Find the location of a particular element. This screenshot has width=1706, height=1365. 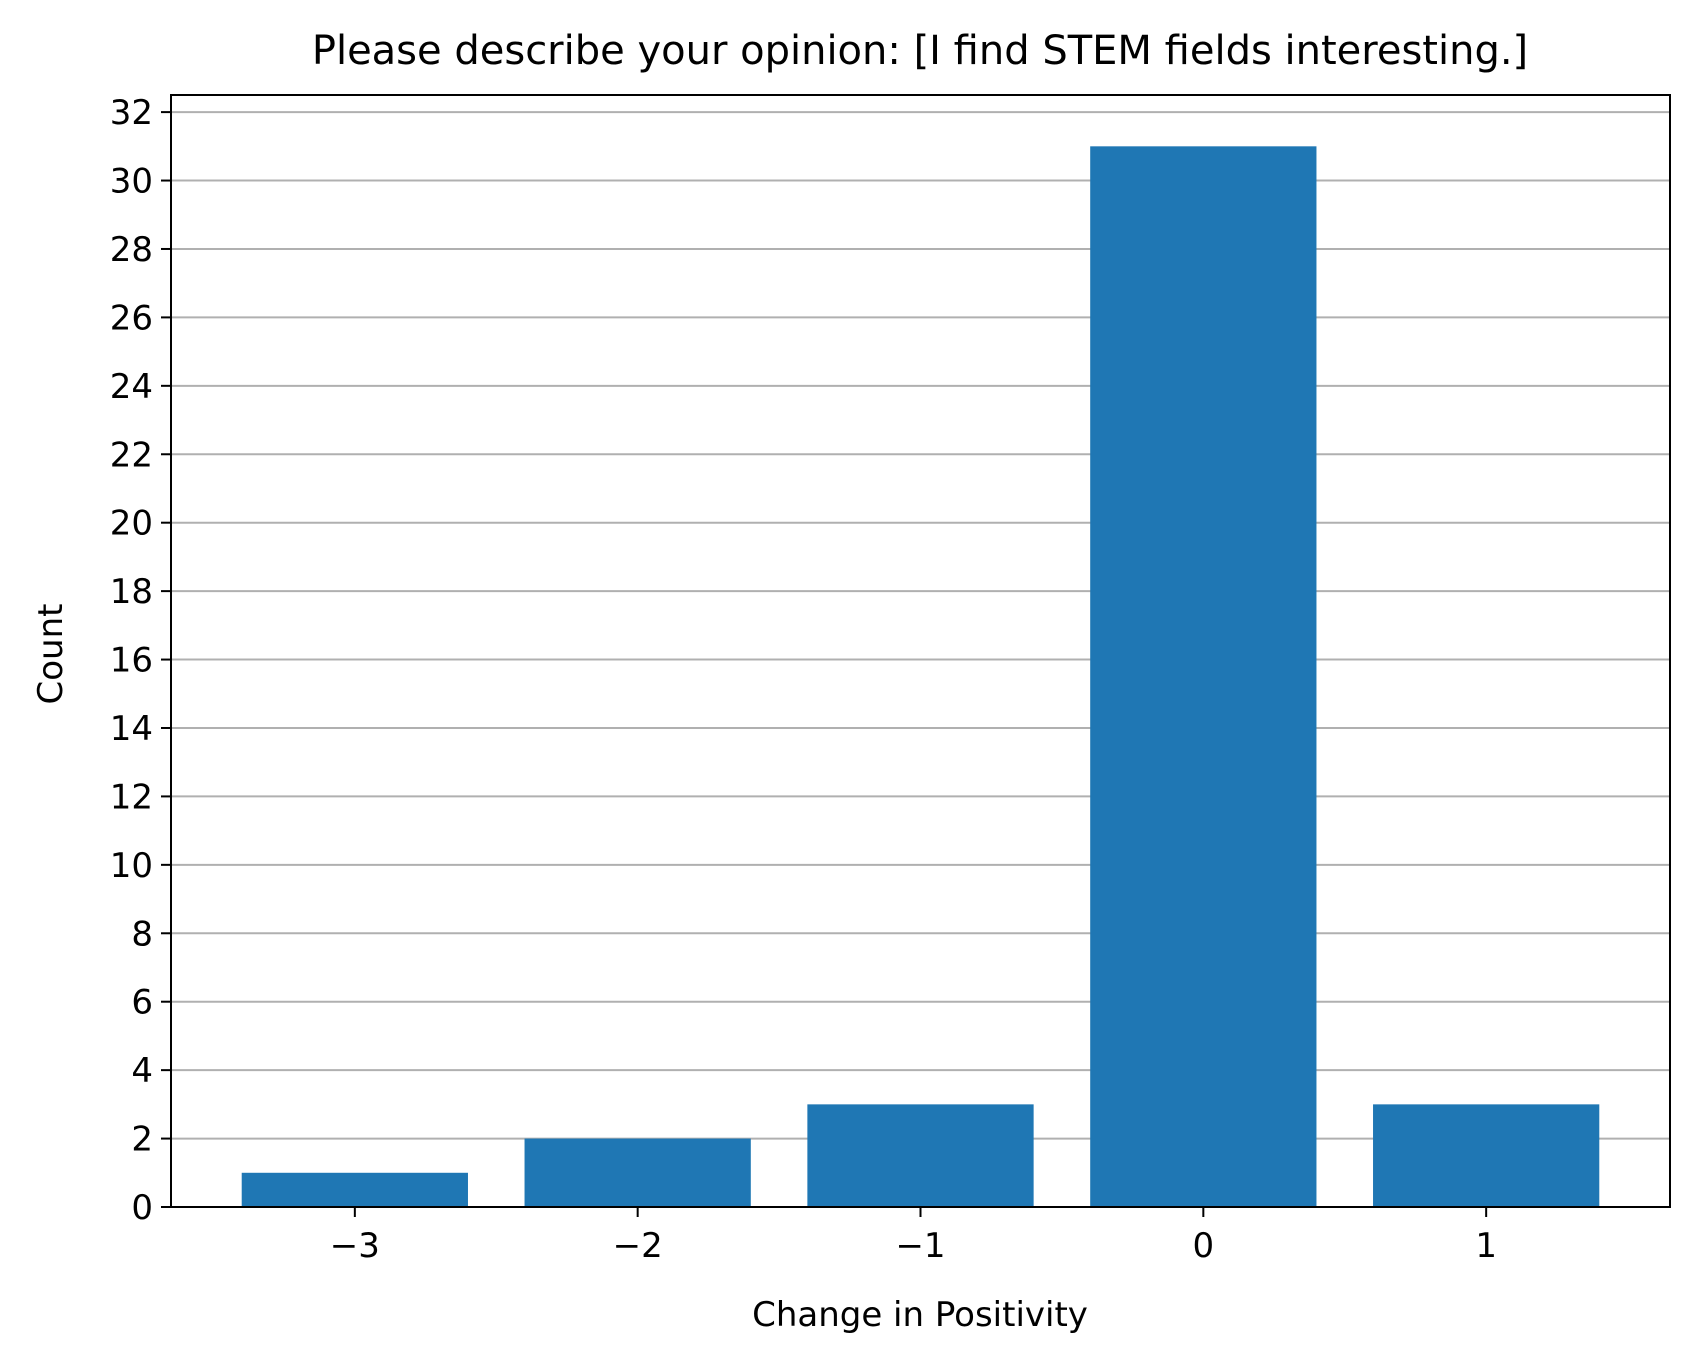

y-tick-label: 18 is located at coordinates (131, 592).